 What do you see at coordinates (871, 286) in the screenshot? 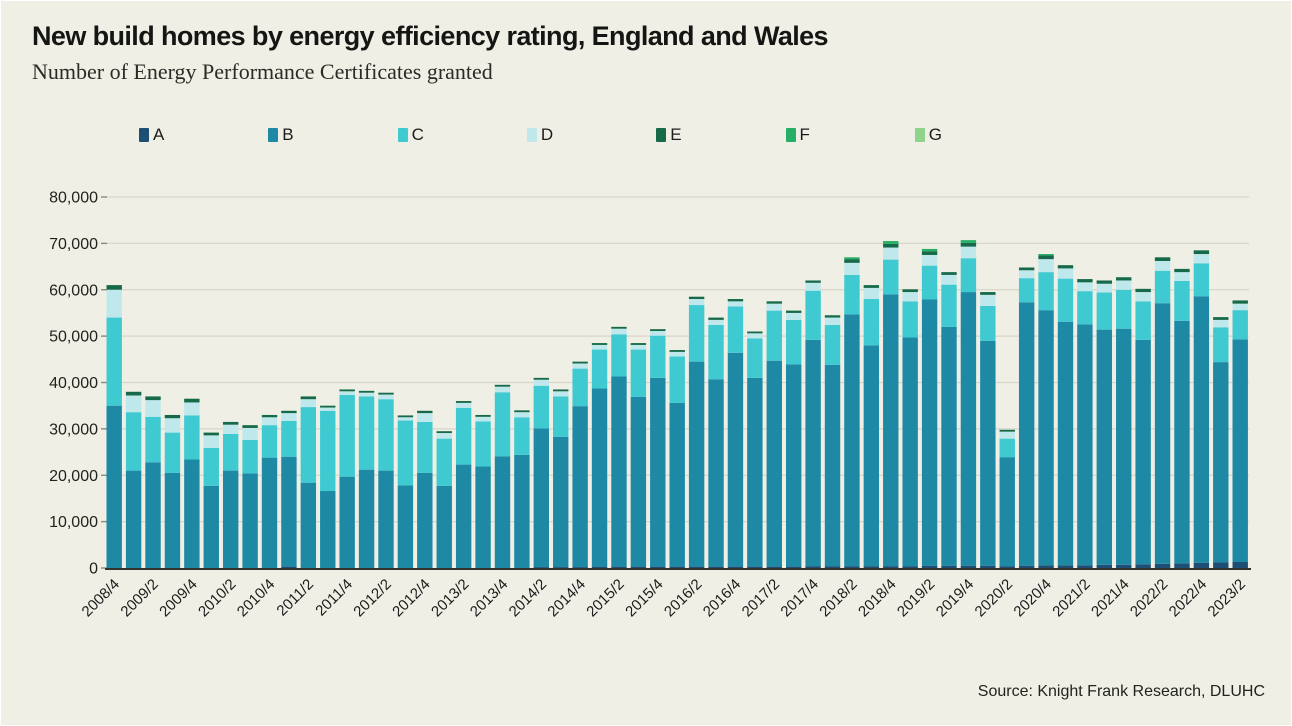
I see `bar-segment-E-2018/3` at bounding box center [871, 286].